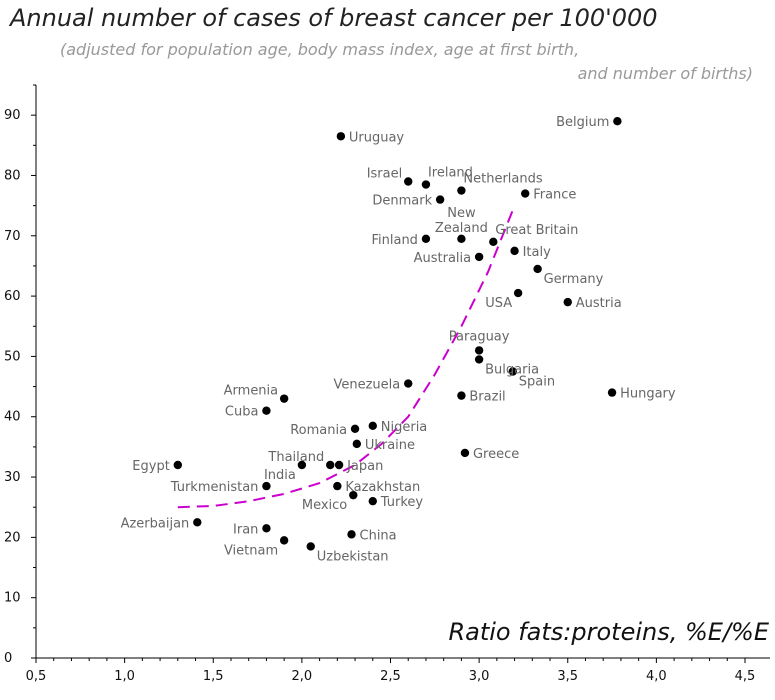 The height and width of the screenshot is (700, 775). What do you see at coordinates (537, 382) in the screenshot?
I see `point-label: Spain` at bounding box center [537, 382].